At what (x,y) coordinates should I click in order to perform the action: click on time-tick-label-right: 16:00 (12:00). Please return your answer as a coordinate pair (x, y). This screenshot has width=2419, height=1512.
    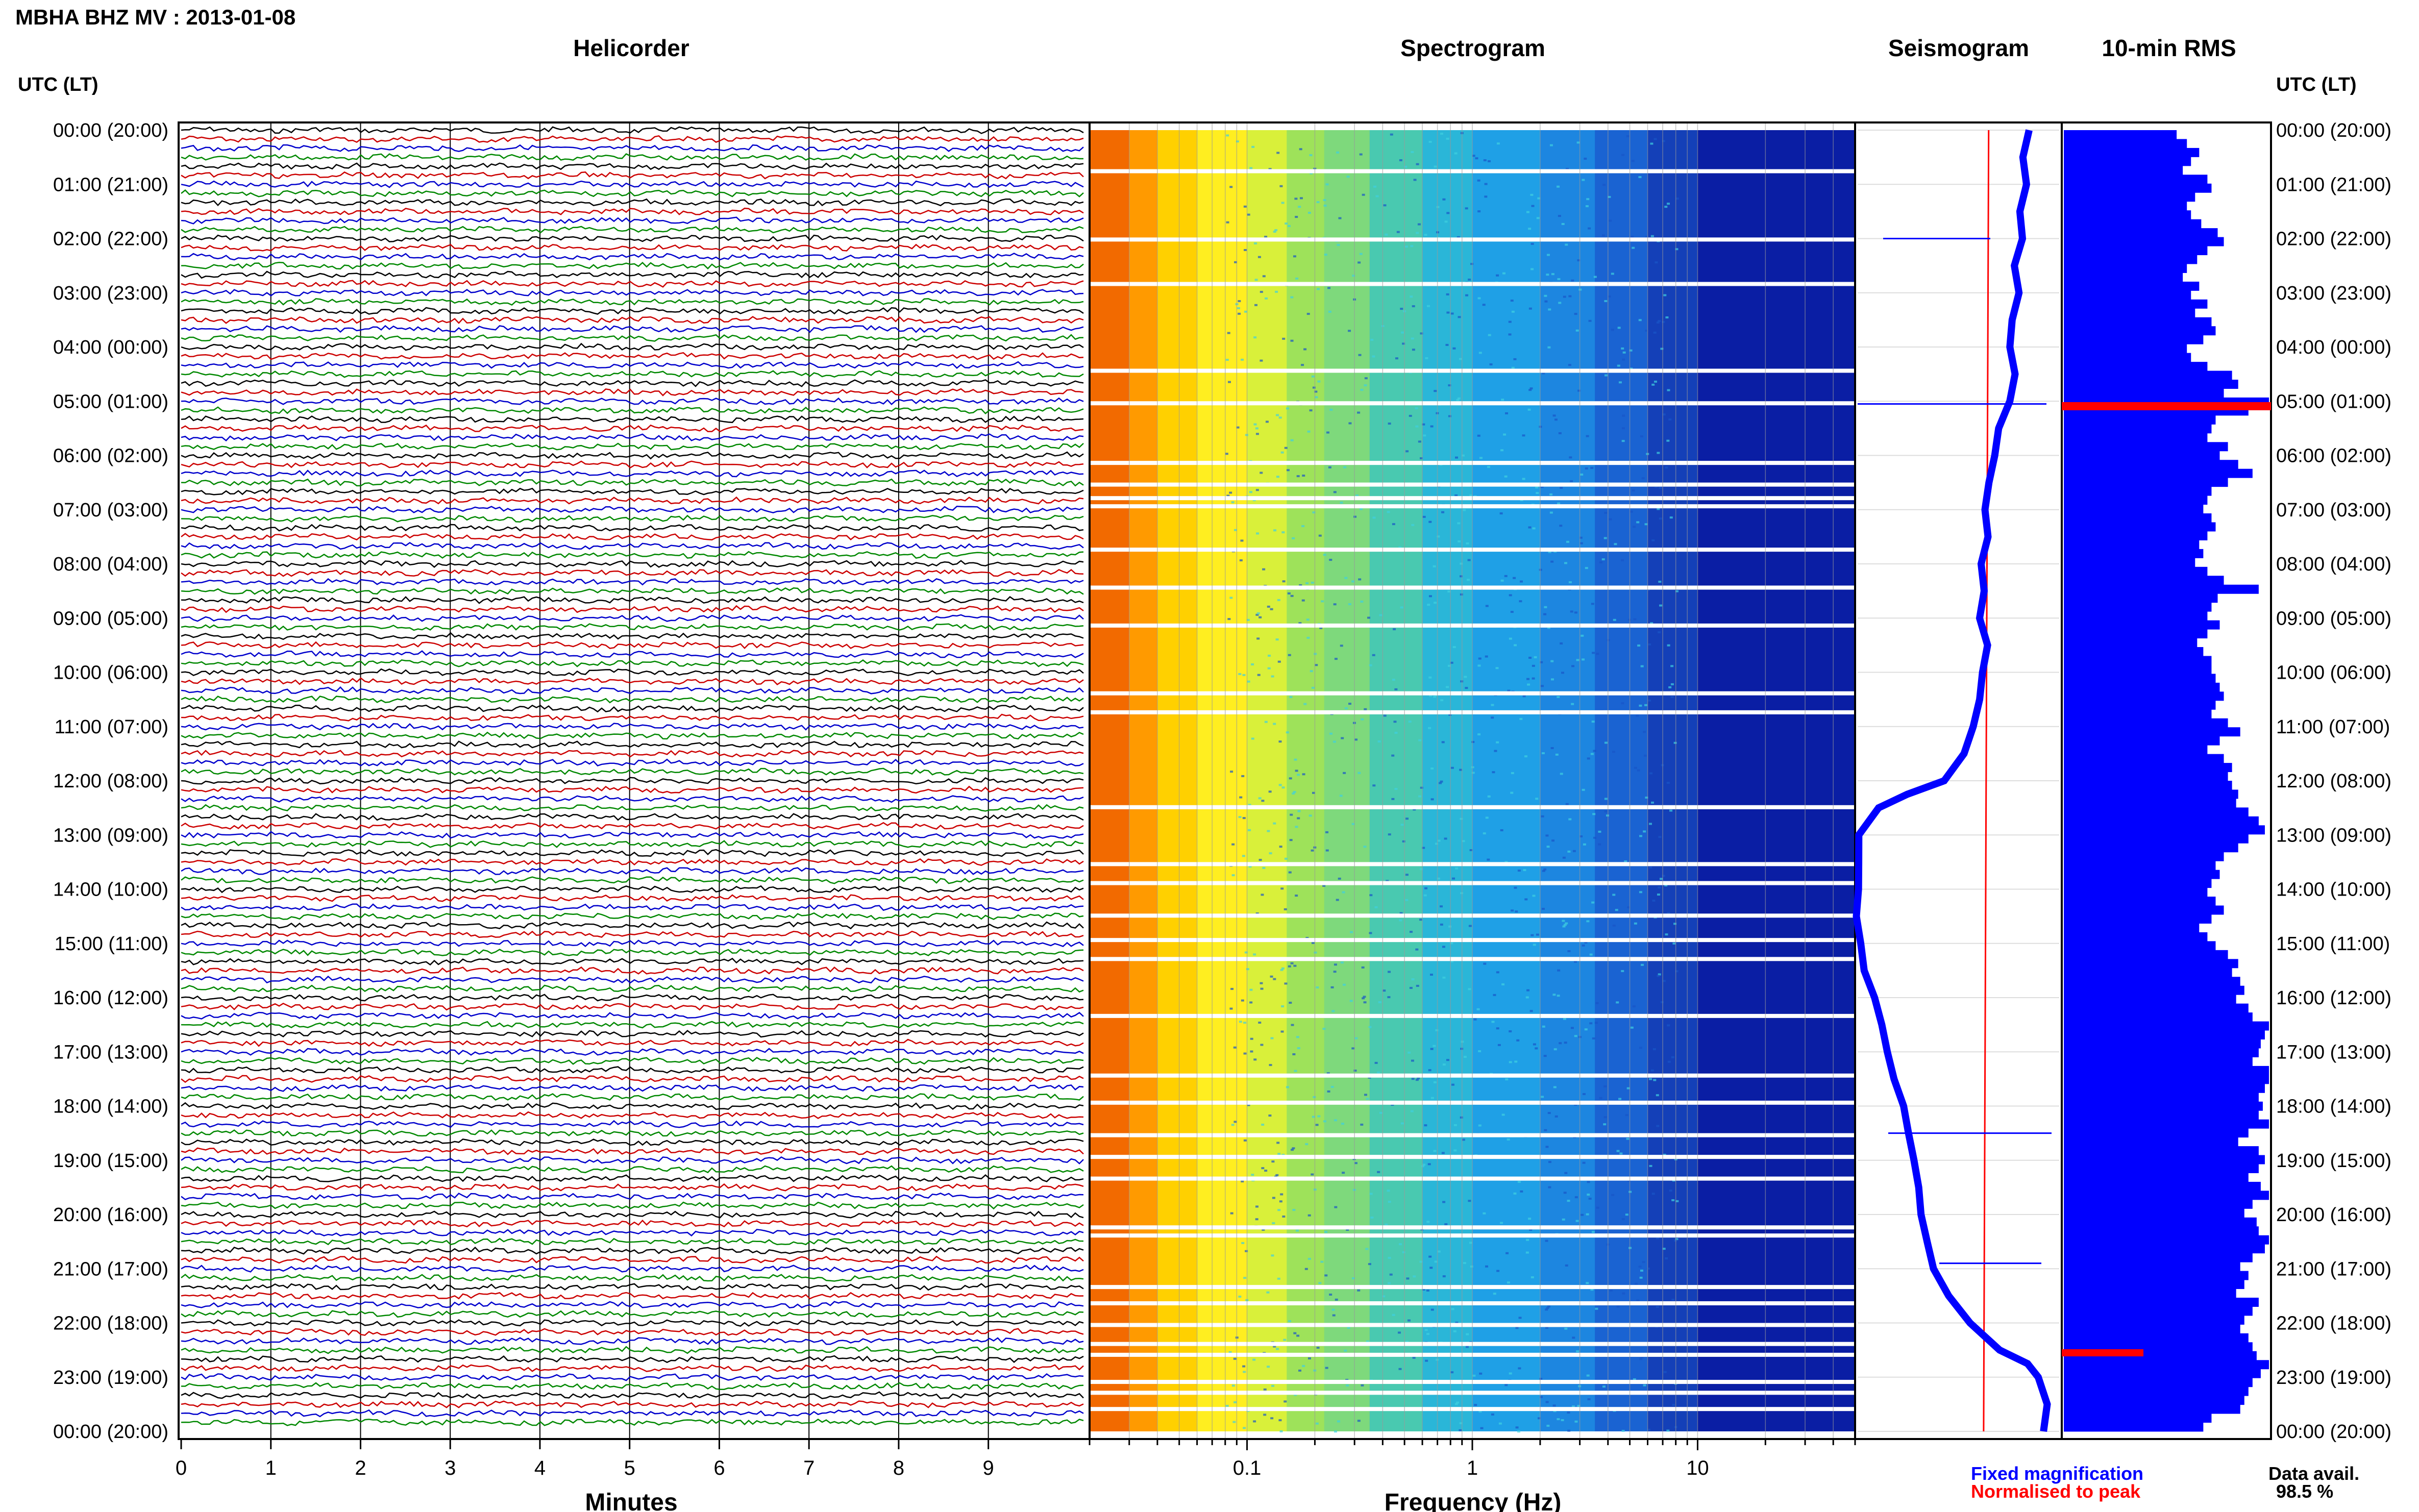
    Looking at the image, I should click on (2333, 998).